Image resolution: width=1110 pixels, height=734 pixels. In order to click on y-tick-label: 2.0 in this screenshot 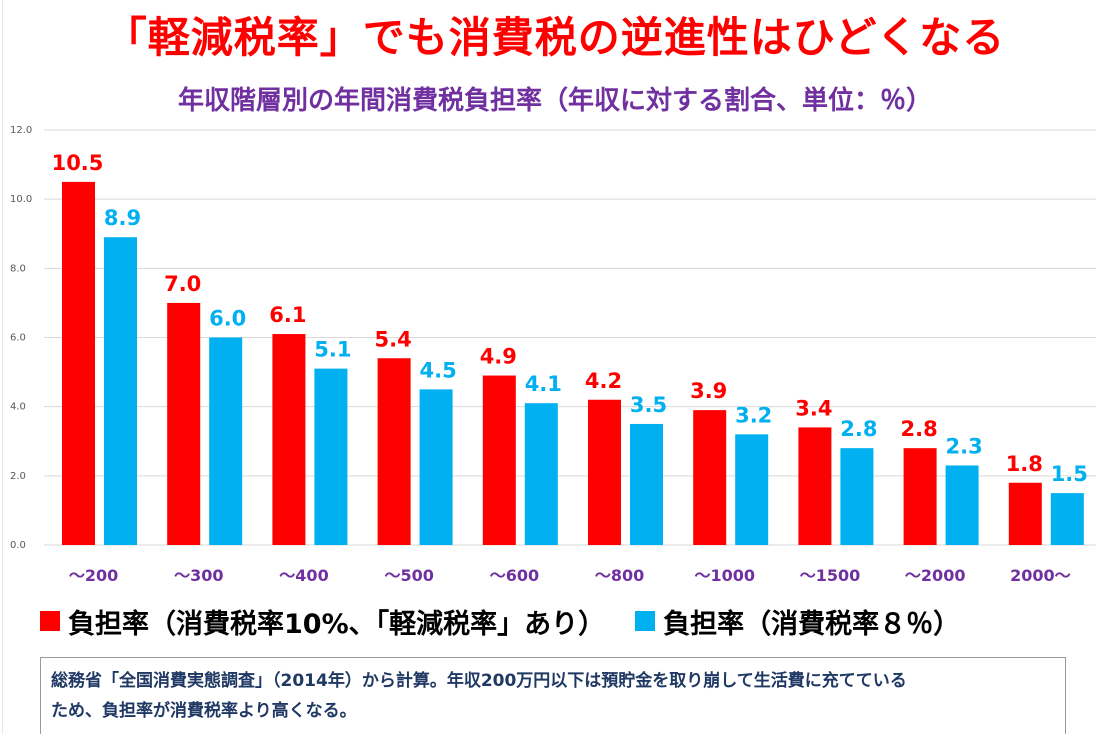, I will do `click(18, 476)`.